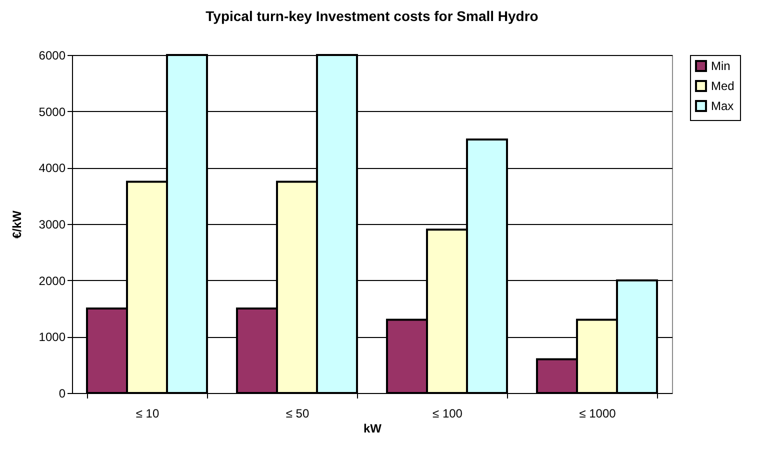  Describe the element at coordinates (62, 393) in the screenshot. I see `y-tick-label: 0` at that location.